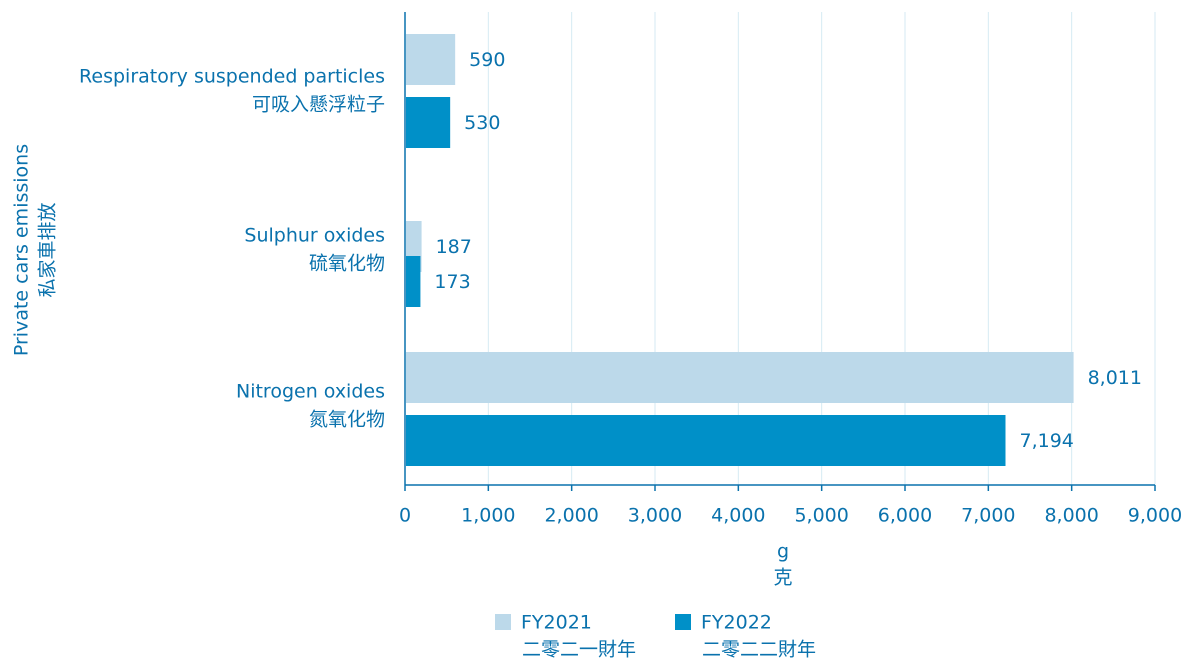 This screenshot has height=660, width=1183. Describe the element at coordinates (347, 420) in the screenshot. I see `y-tick-label-zh: 氮氧化物` at that location.